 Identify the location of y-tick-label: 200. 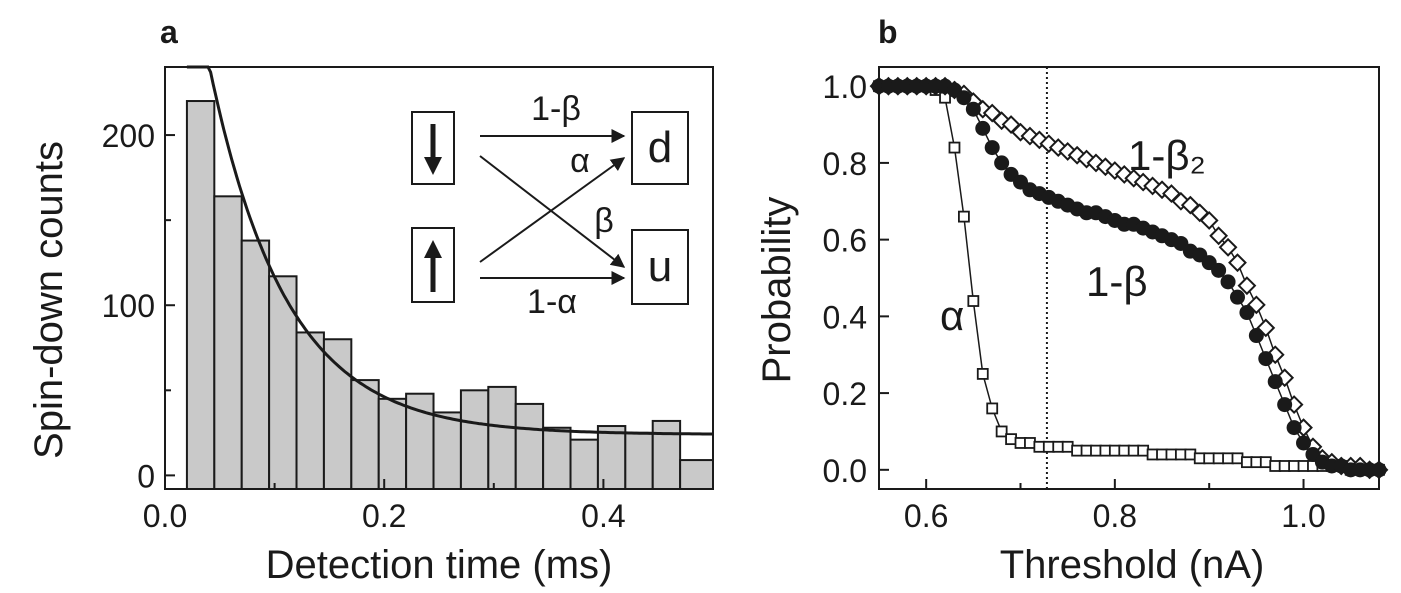
(128, 136).